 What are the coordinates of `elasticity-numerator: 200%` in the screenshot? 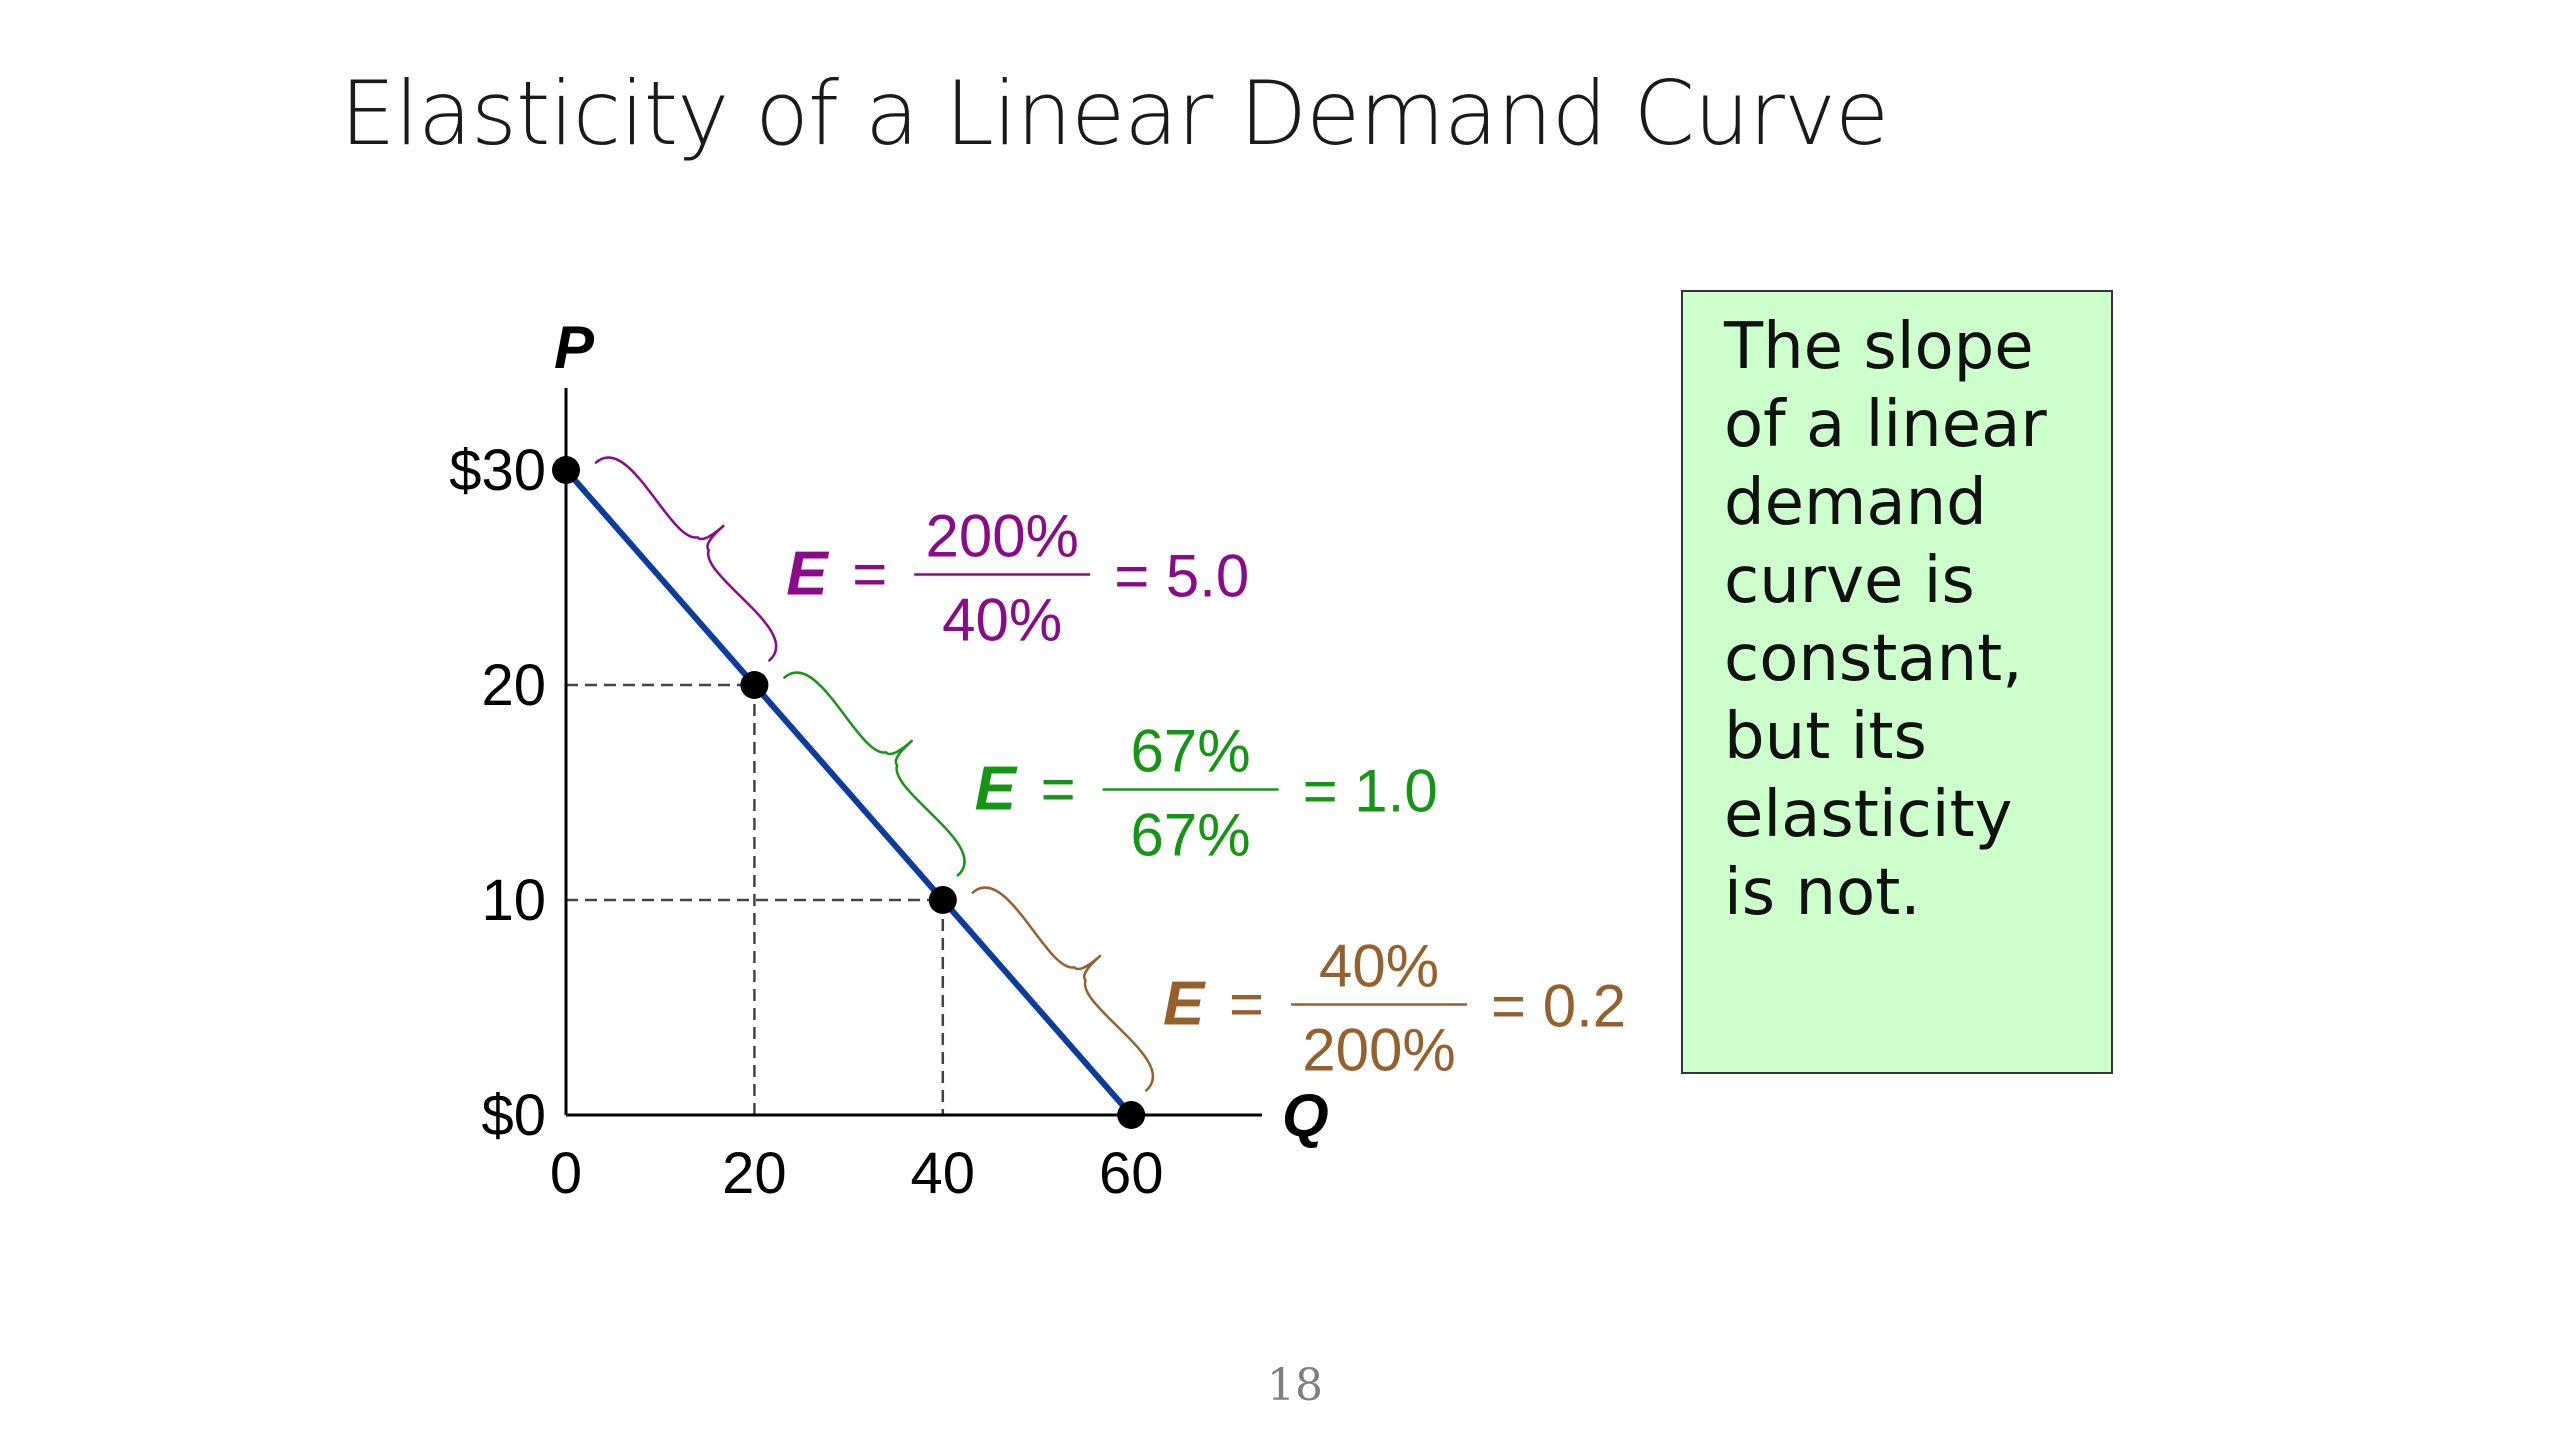 It's located at (1001, 536).